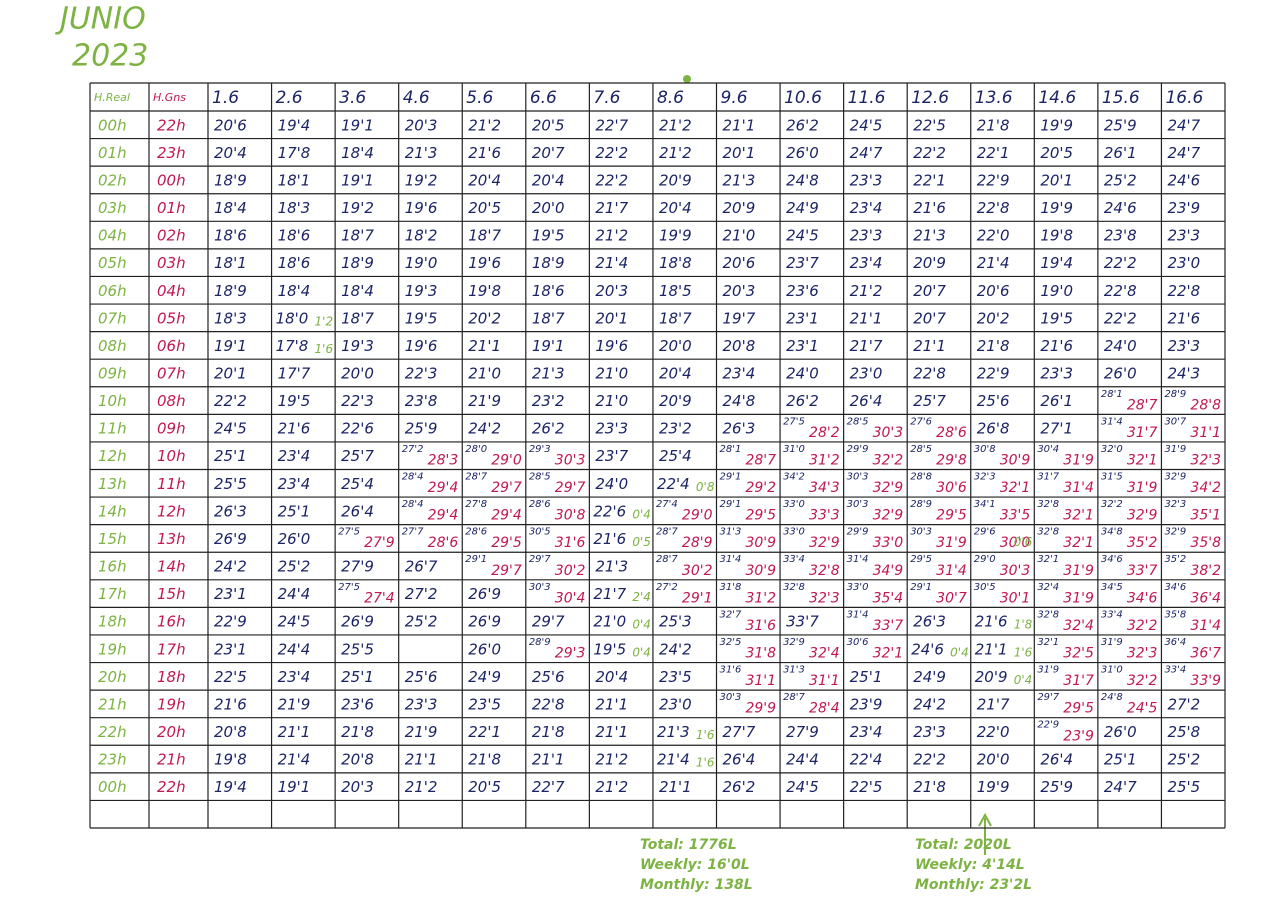 This screenshot has height=906, width=1280. What do you see at coordinates (230, 732) in the screenshot?
I see `reading: 20'8` at bounding box center [230, 732].